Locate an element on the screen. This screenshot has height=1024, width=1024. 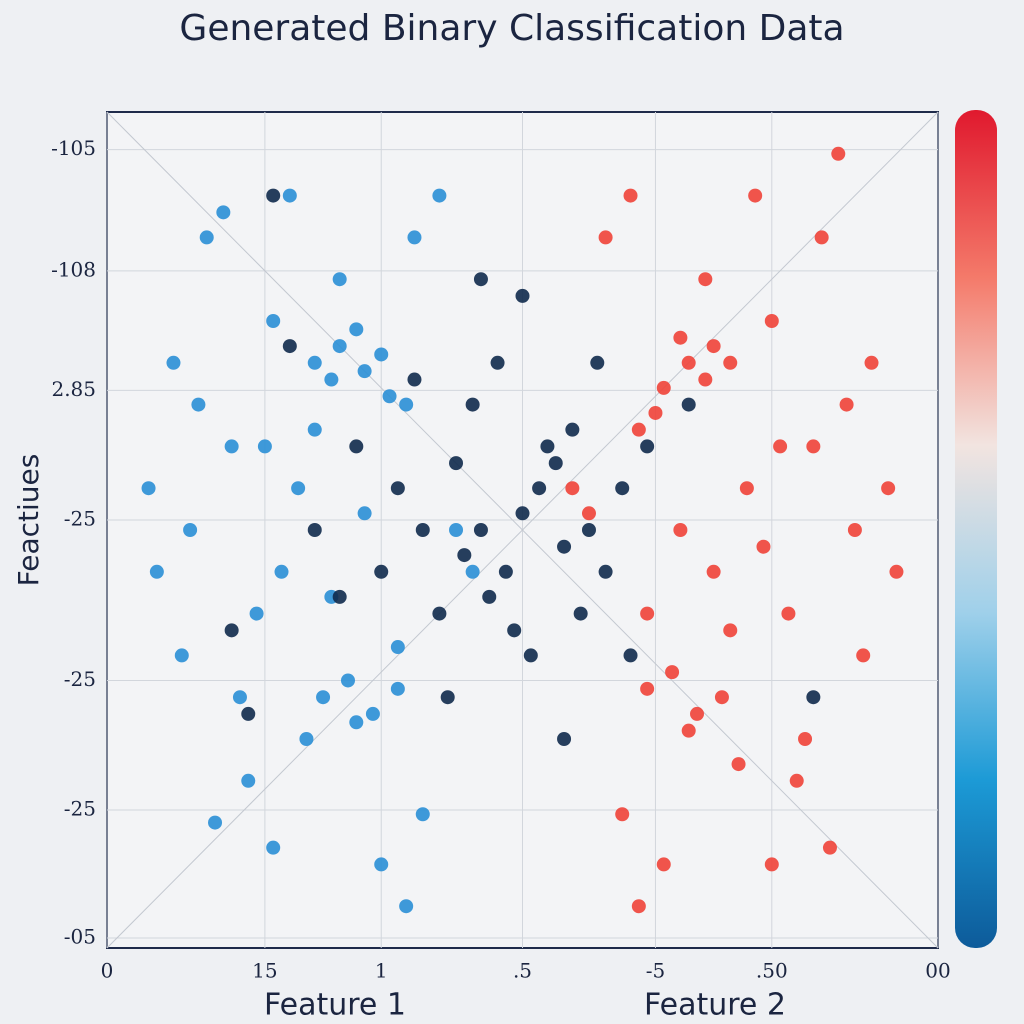
chart-title: Generated Binary Classification Data is located at coordinates (511, 28).